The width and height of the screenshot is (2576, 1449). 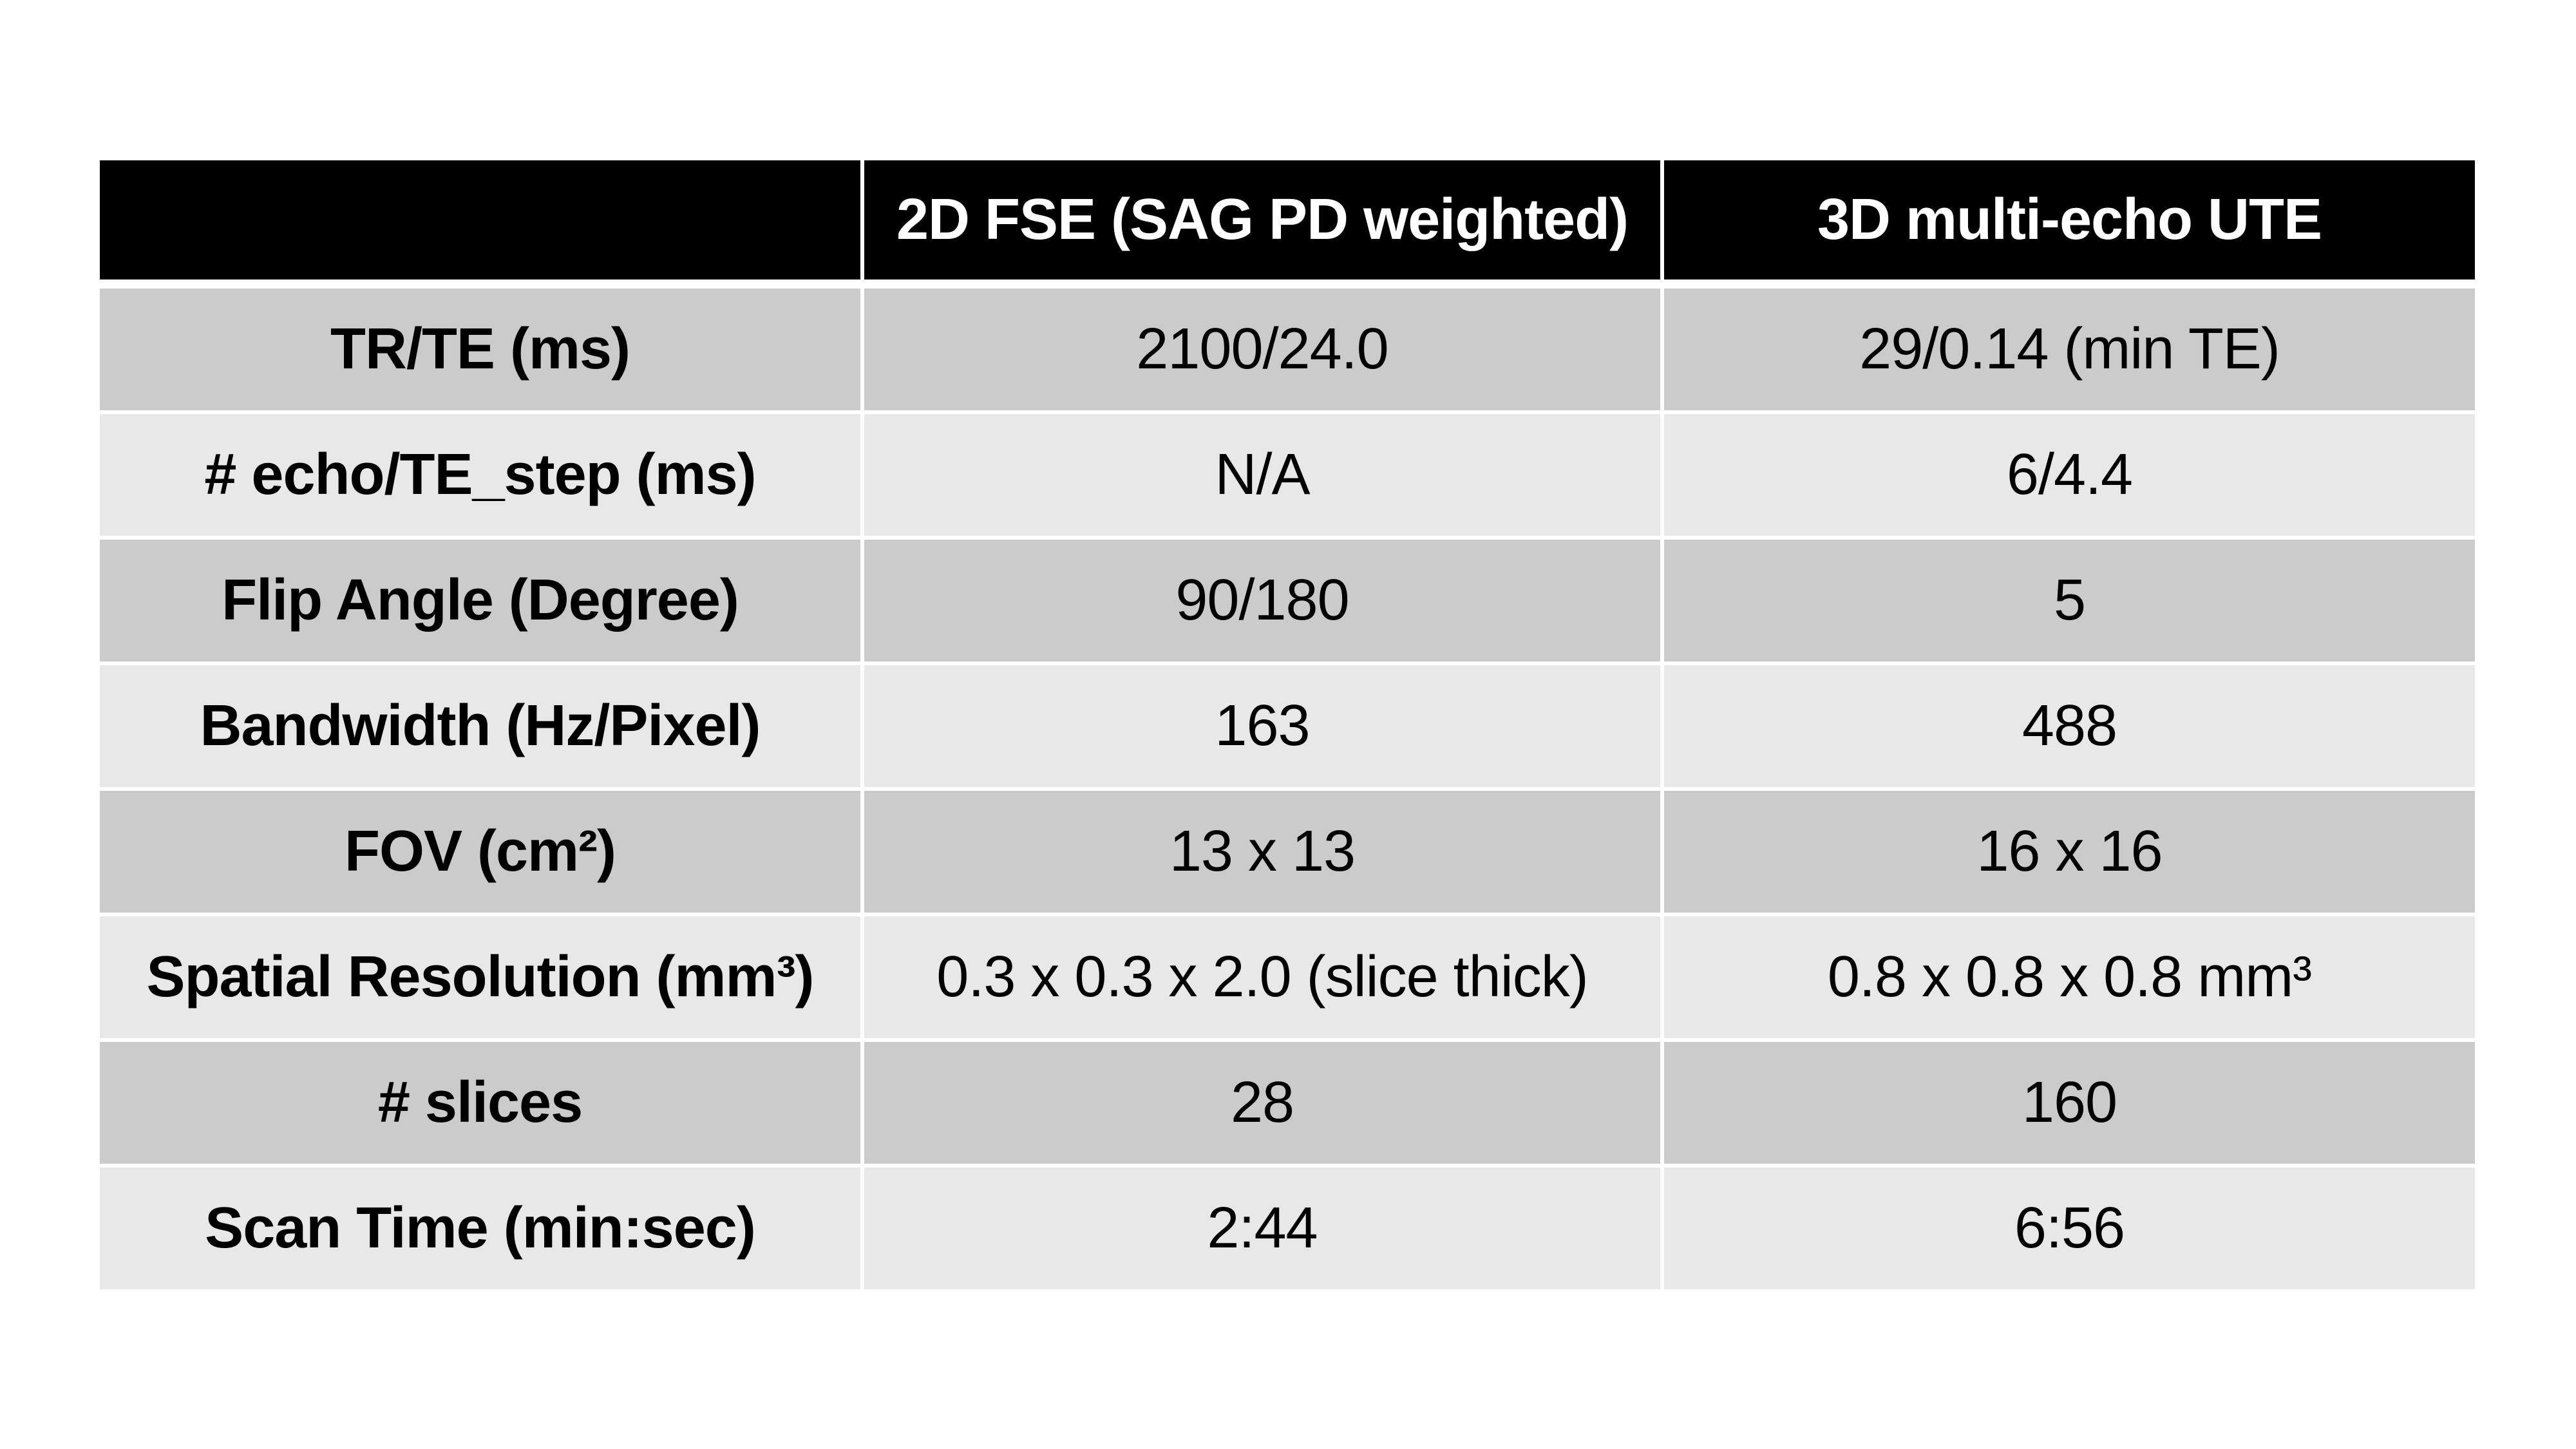 I want to click on row-label-spatial-resolution: Spatial Resolution (mm³), so click(x=480, y=977).